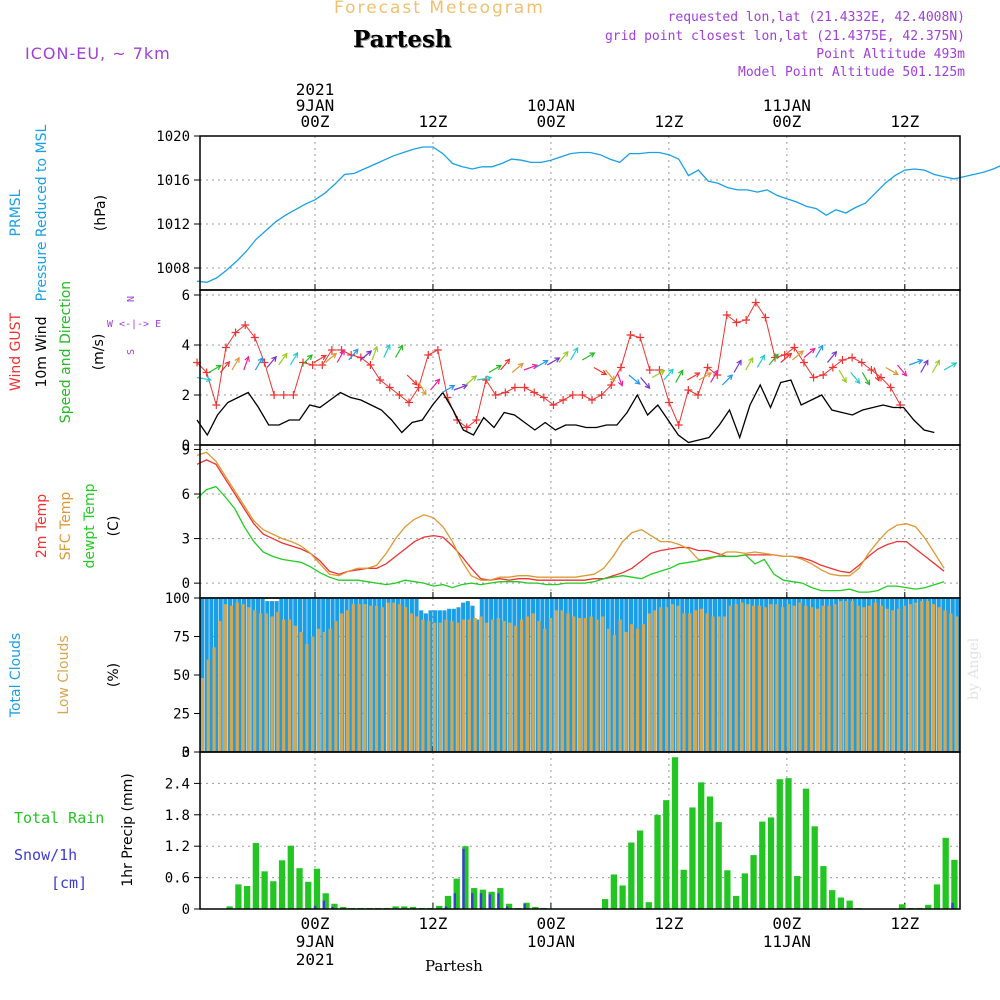 This screenshot has height=1000, width=1000. I want to click on axis-label: Pressure Reduced to MSL, so click(42, 212).